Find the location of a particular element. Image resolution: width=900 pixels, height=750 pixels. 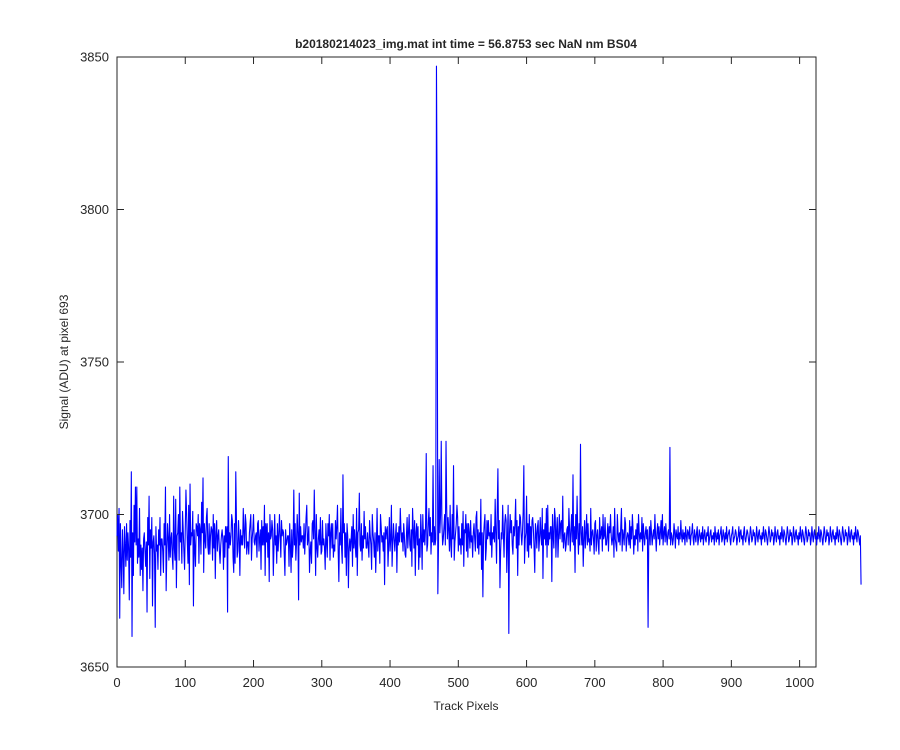

y-tick-label: 3650 is located at coordinates (94, 667).